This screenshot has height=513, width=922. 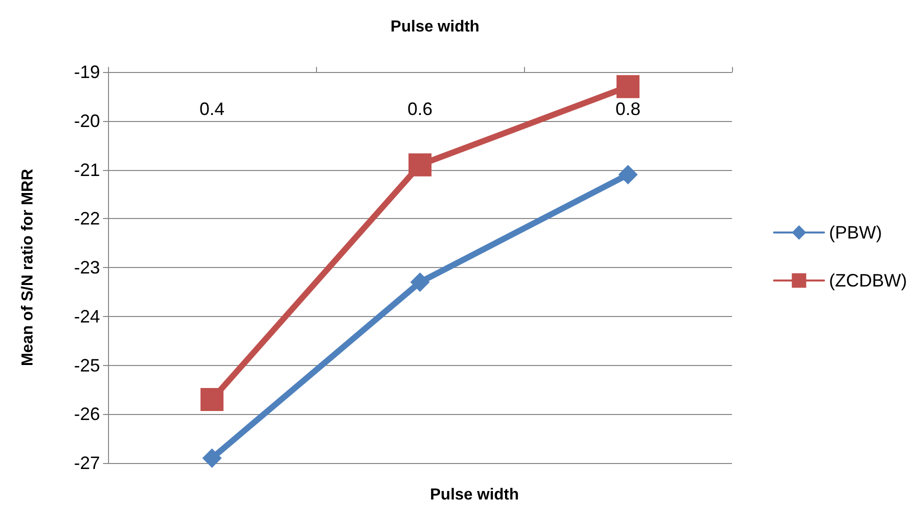 What do you see at coordinates (435, 27) in the screenshot?
I see `chart-title: Pulse width` at bounding box center [435, 27].